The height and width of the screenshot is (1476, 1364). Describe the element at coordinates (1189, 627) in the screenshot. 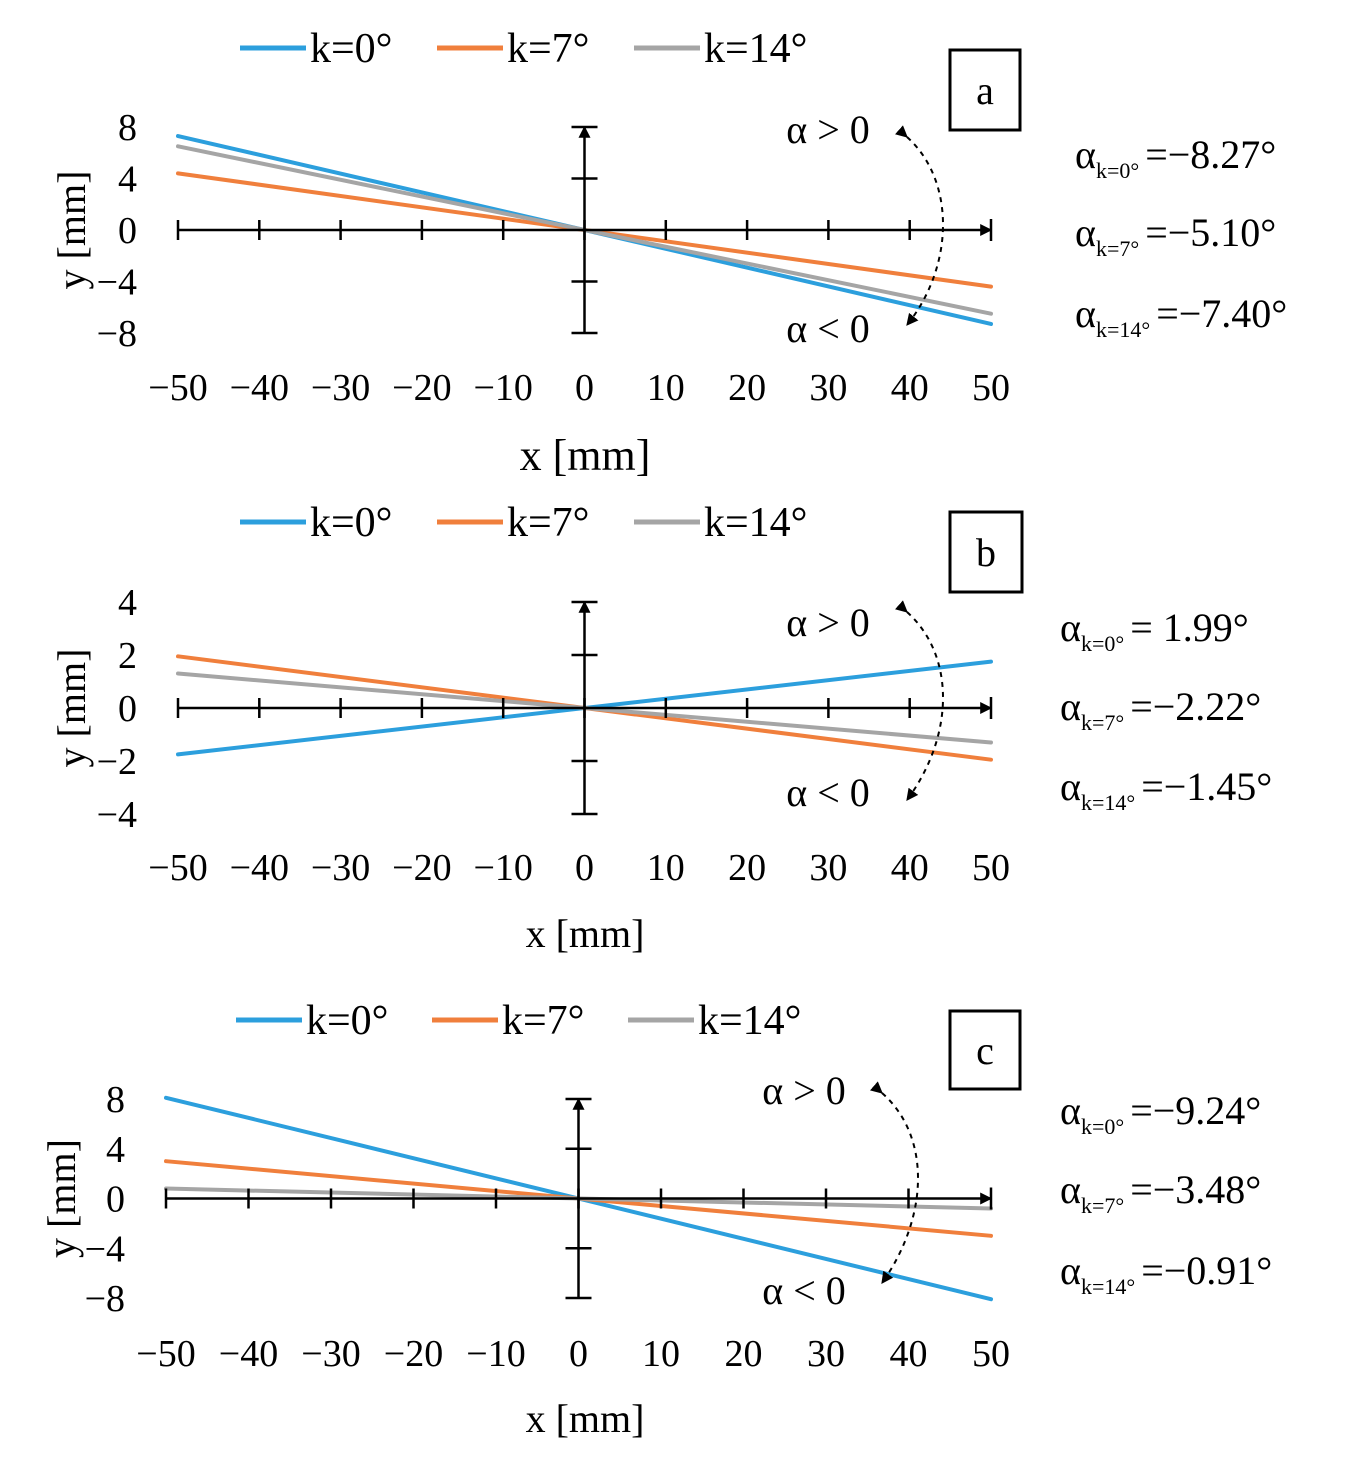

I see `alpha-value: = 1.99°` at that location.